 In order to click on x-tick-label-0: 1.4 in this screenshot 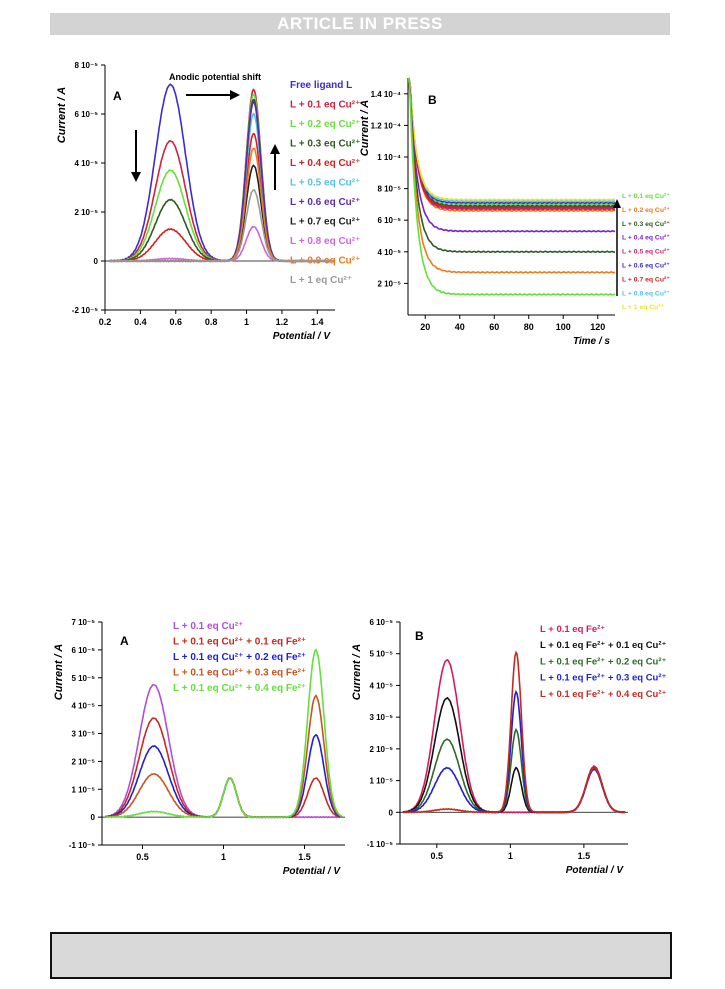, I will do `click(317, 322)`.